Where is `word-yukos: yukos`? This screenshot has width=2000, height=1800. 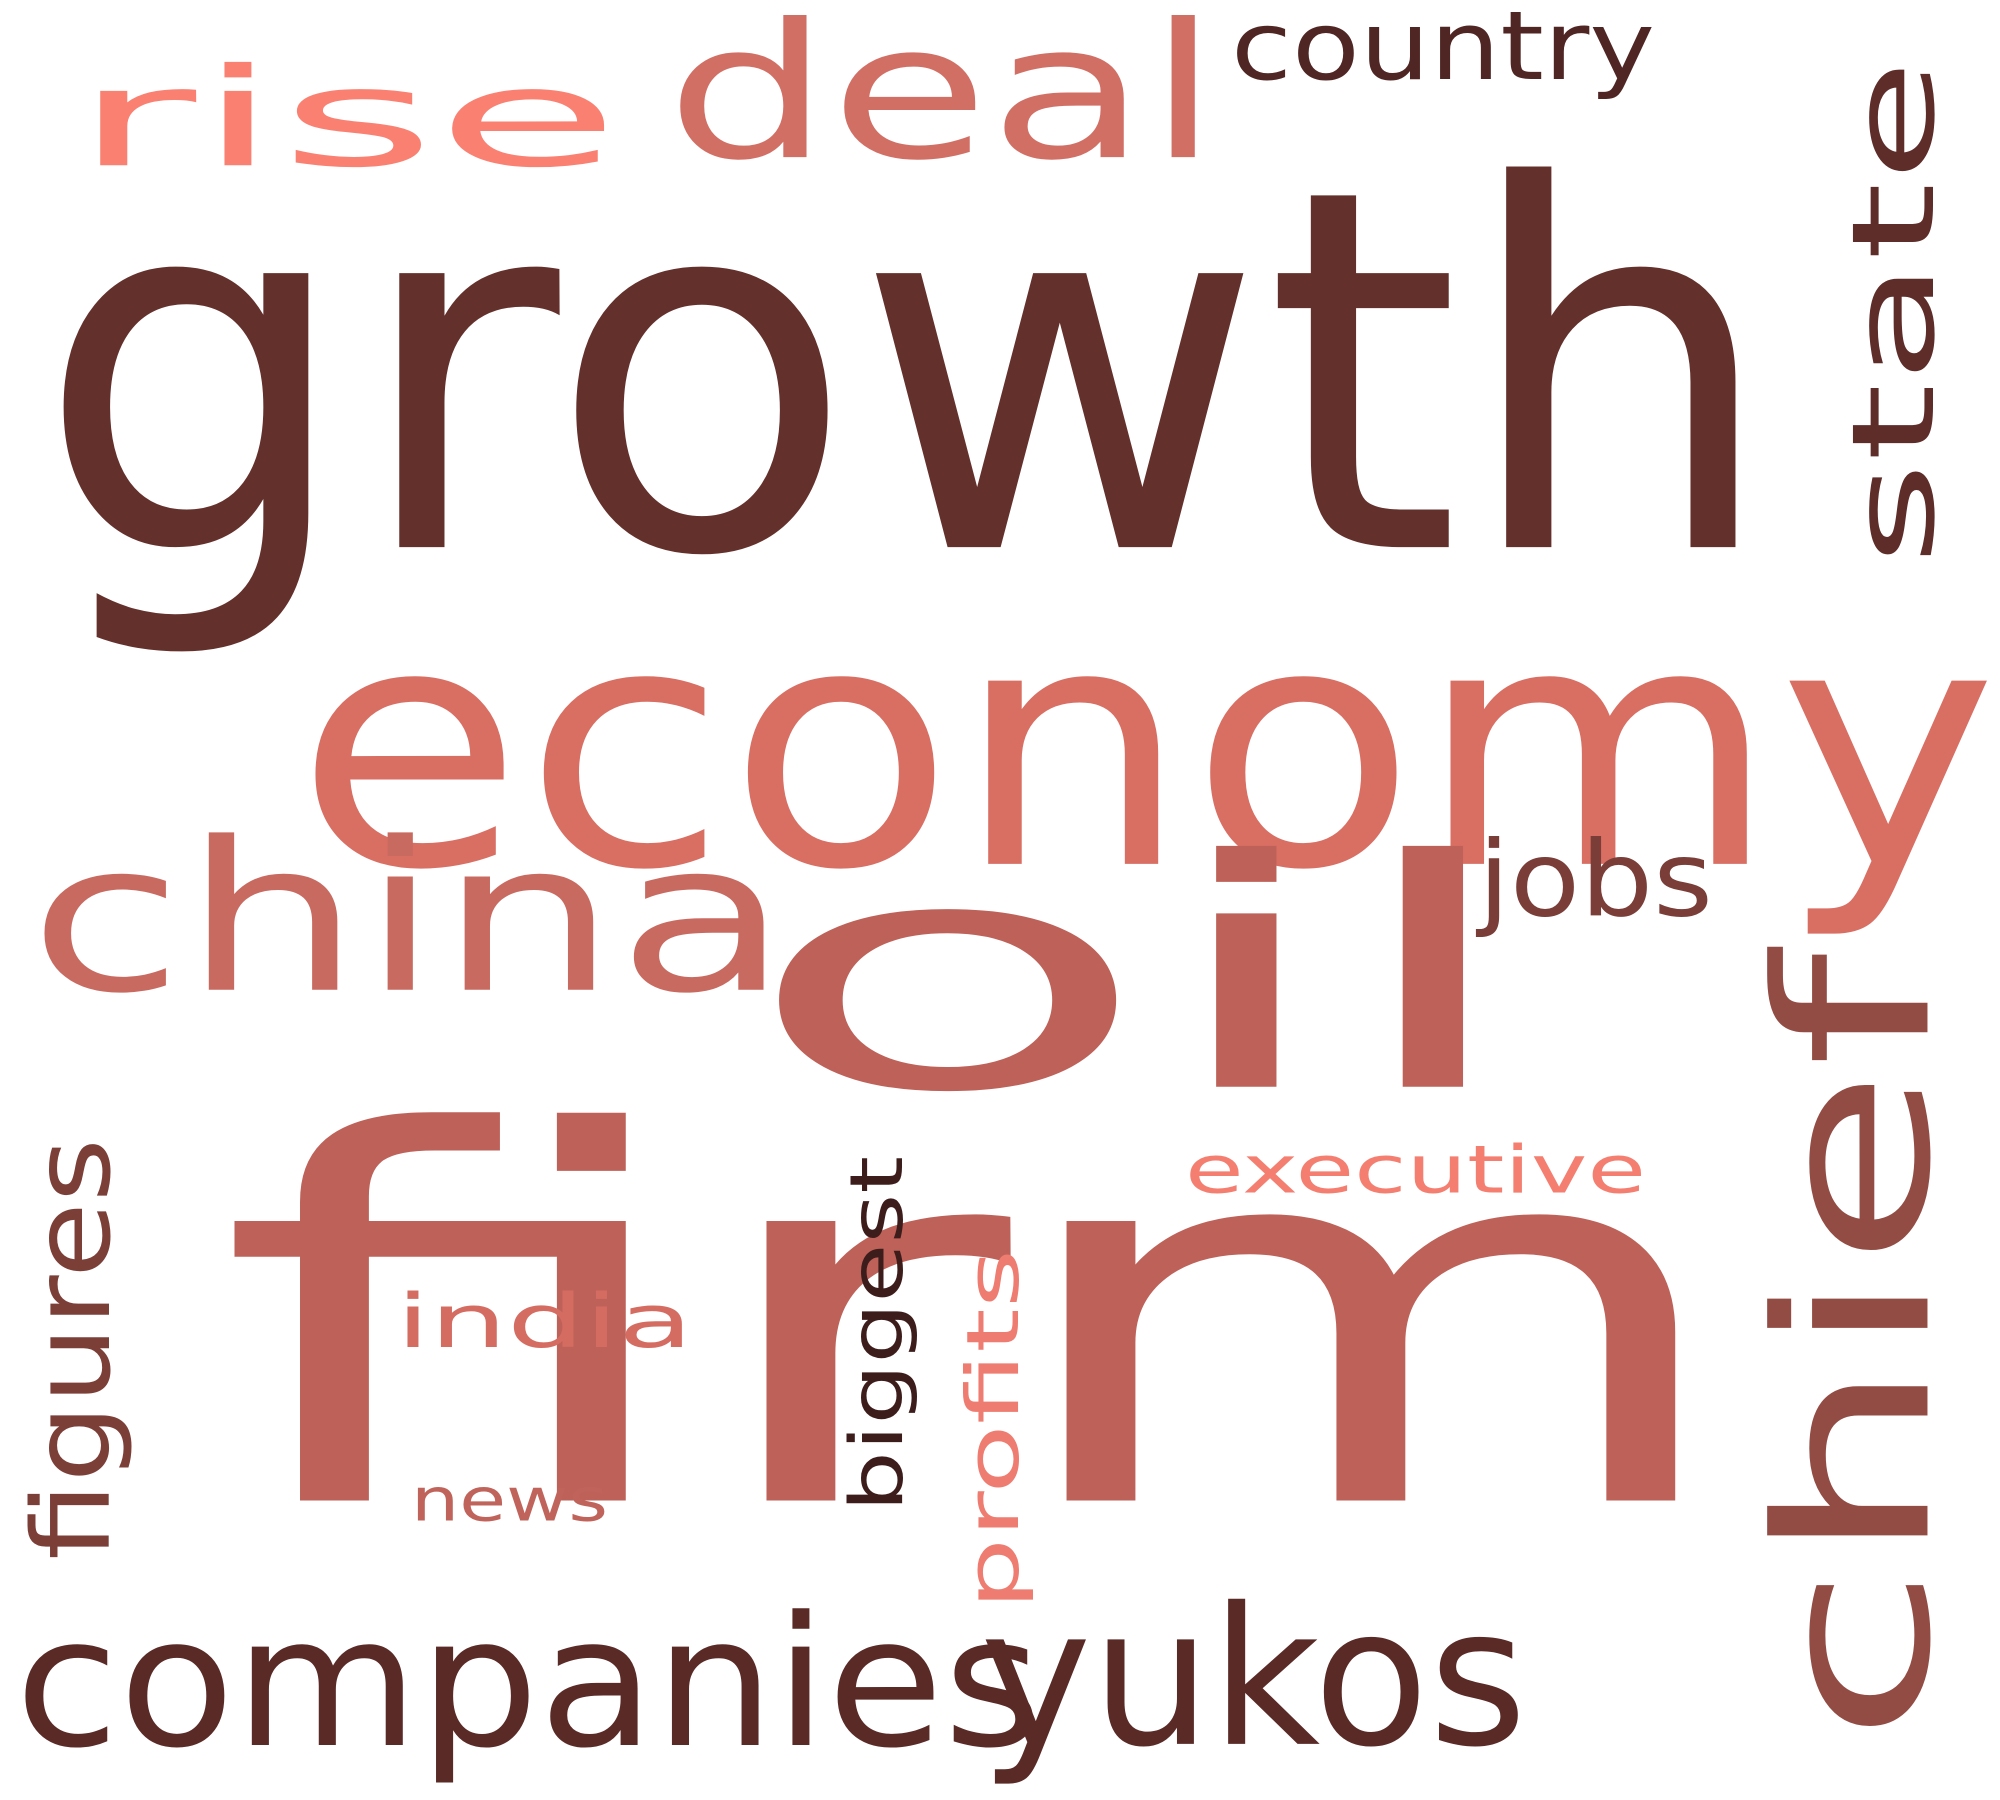
word-yukos: yukos is located at coordinates (1253, 1678).